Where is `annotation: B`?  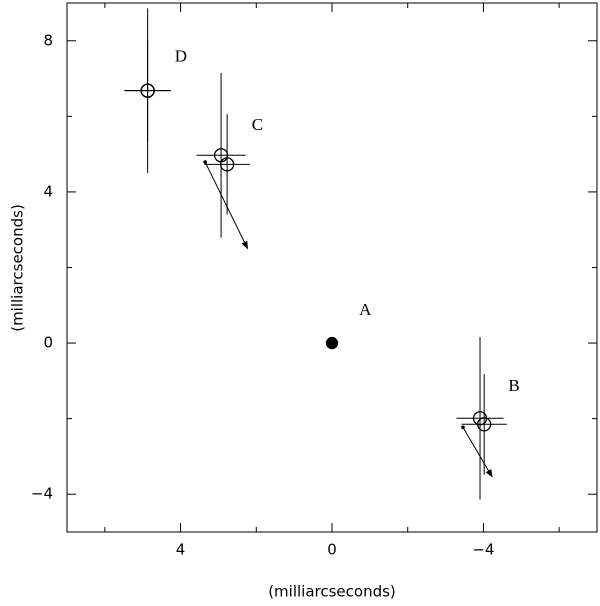
annotation: B is located at coordinates (513, 385).